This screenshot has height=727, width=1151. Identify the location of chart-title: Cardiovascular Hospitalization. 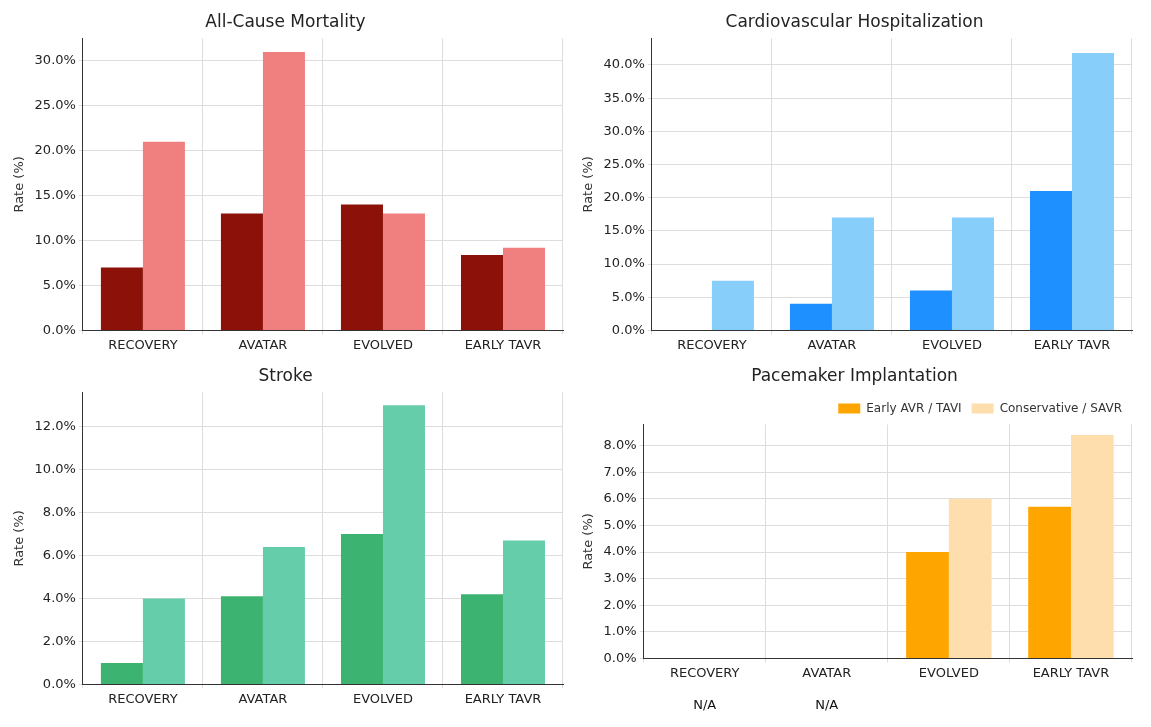
(854, 20).